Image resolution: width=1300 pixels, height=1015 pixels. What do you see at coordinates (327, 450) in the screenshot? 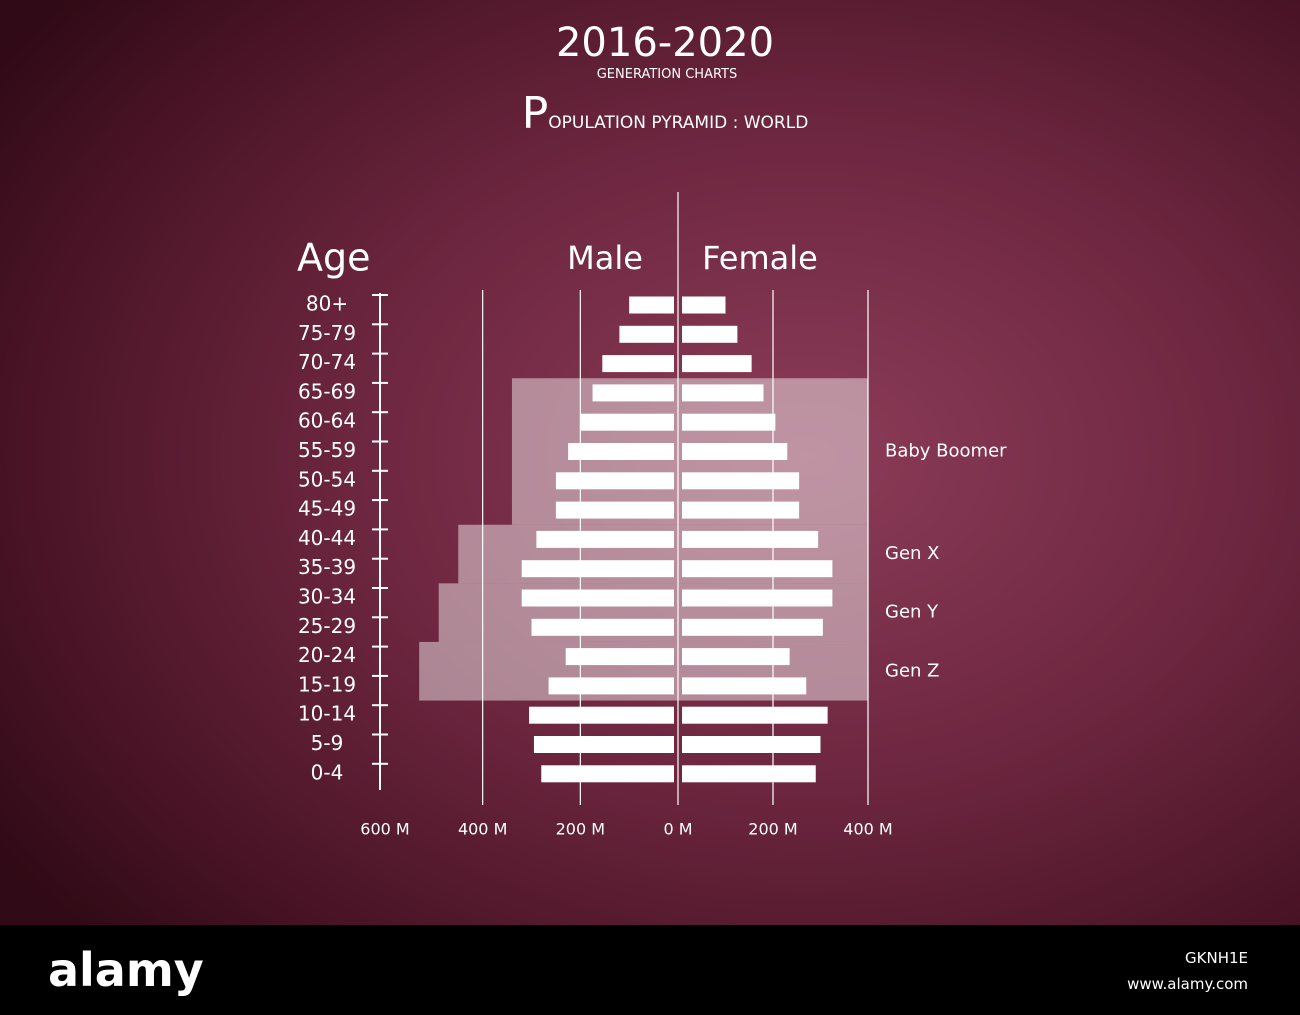
I see `y-tick-label: 55-59` at bounding box center [327, 450].